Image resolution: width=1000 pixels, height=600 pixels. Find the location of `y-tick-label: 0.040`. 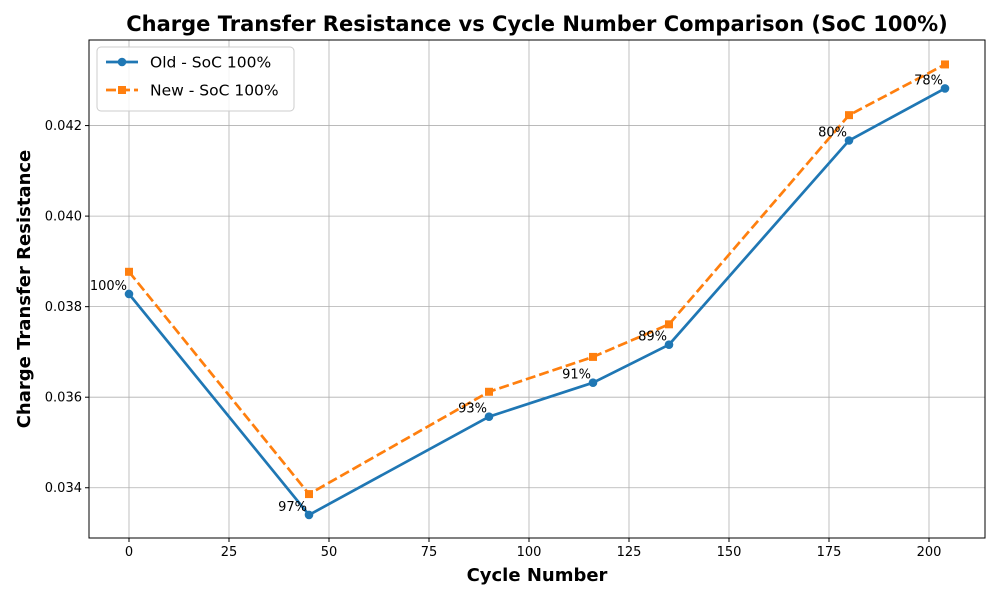

y-tick-label: 0.040 is located at coordinates (63, 217).